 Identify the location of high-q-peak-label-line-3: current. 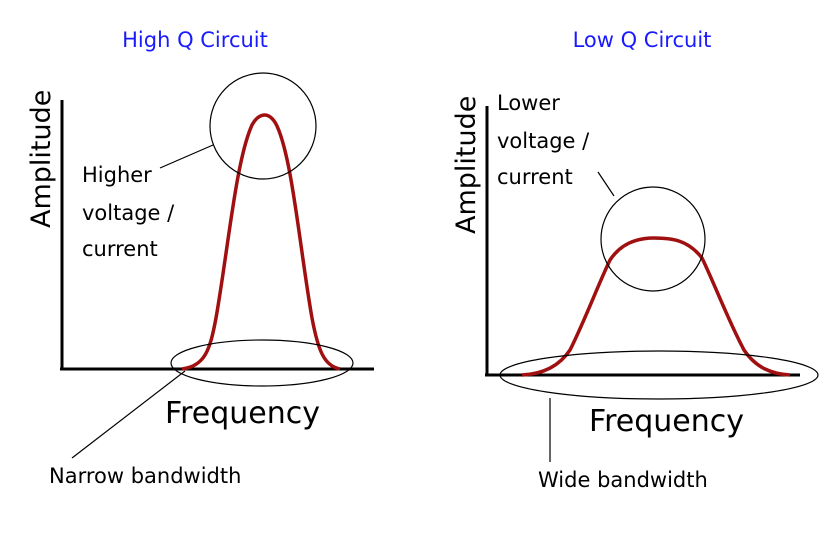
(120, 249).